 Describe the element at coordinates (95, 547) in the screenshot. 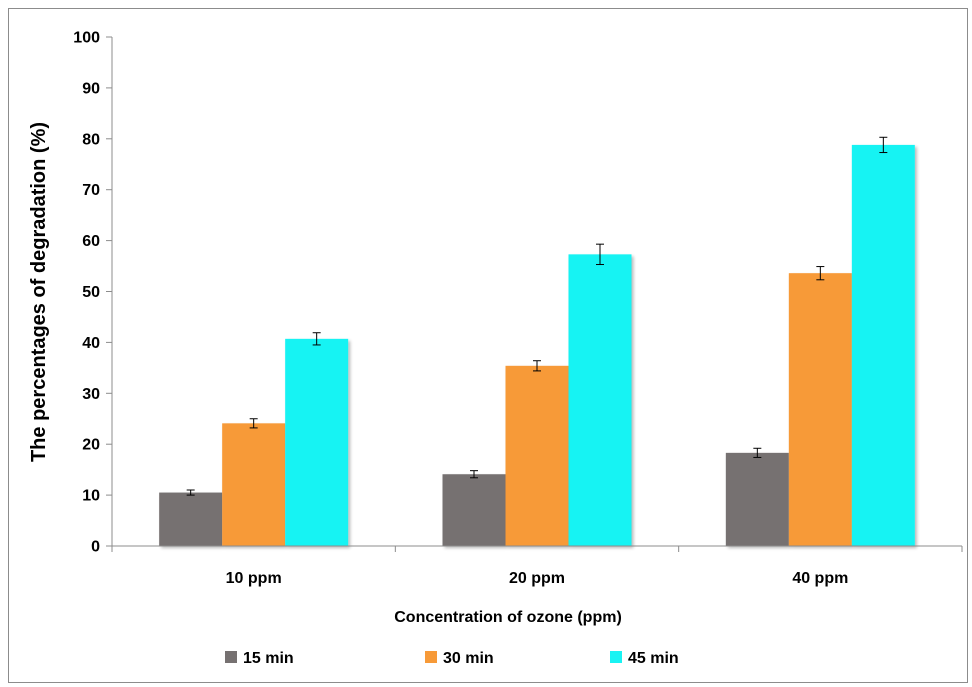

I see `y-tick-label: 0` at that location.